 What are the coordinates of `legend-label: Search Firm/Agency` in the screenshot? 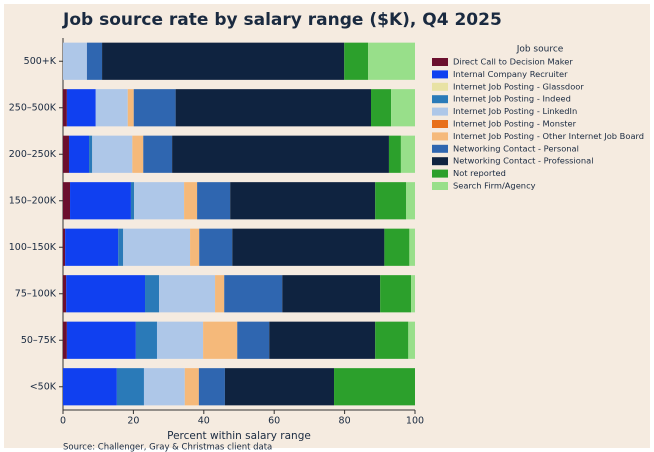 It's located at (494, 186).